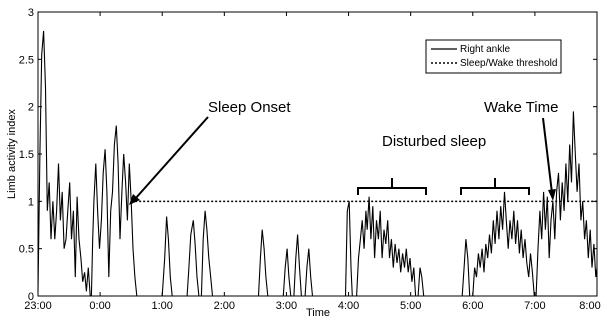 Image resolution: width=607 pixels, height=320 pixels. Describe the element at coordinates (410, 306) in the screenshot. I see `x-tick-label: 5:00` at that location.